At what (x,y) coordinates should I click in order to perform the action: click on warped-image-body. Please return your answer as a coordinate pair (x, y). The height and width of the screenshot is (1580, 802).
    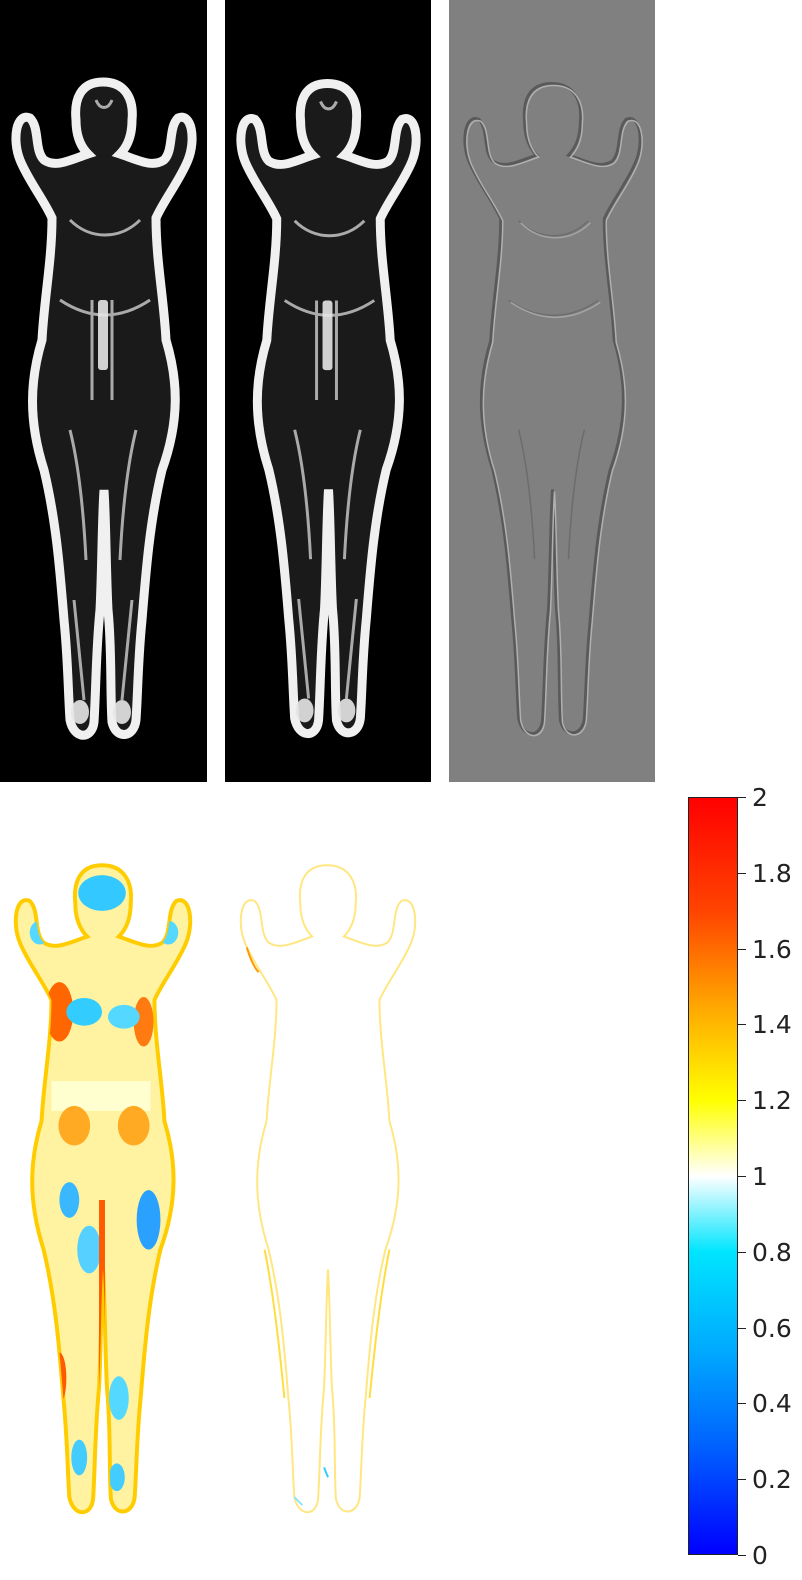
    Looking at the image, I should click on (328, 391).